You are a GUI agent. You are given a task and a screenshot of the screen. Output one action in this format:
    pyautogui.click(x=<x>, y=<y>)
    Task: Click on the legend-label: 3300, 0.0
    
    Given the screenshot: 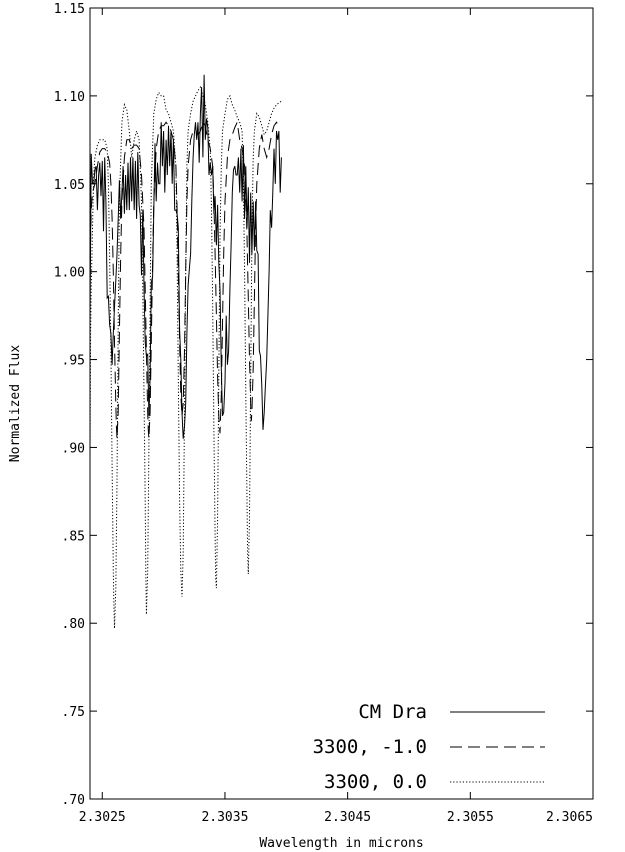 What is the action you would take?
    pyautogui.click(x=375, y=782)
    